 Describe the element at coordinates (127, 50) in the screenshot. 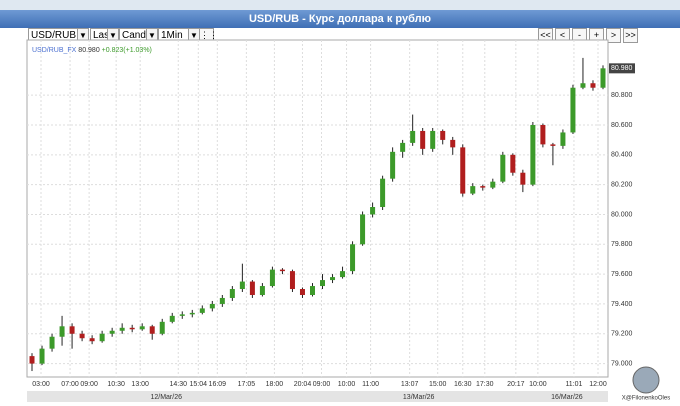

I see `legend-change: +0.823(+1.03%)` at that location.